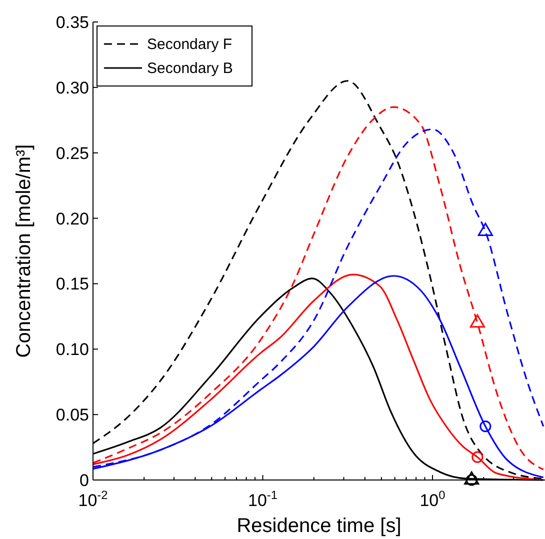 The image size is (545, 539). I want to click on y-tick-label: 0.25, so click(72, 153).